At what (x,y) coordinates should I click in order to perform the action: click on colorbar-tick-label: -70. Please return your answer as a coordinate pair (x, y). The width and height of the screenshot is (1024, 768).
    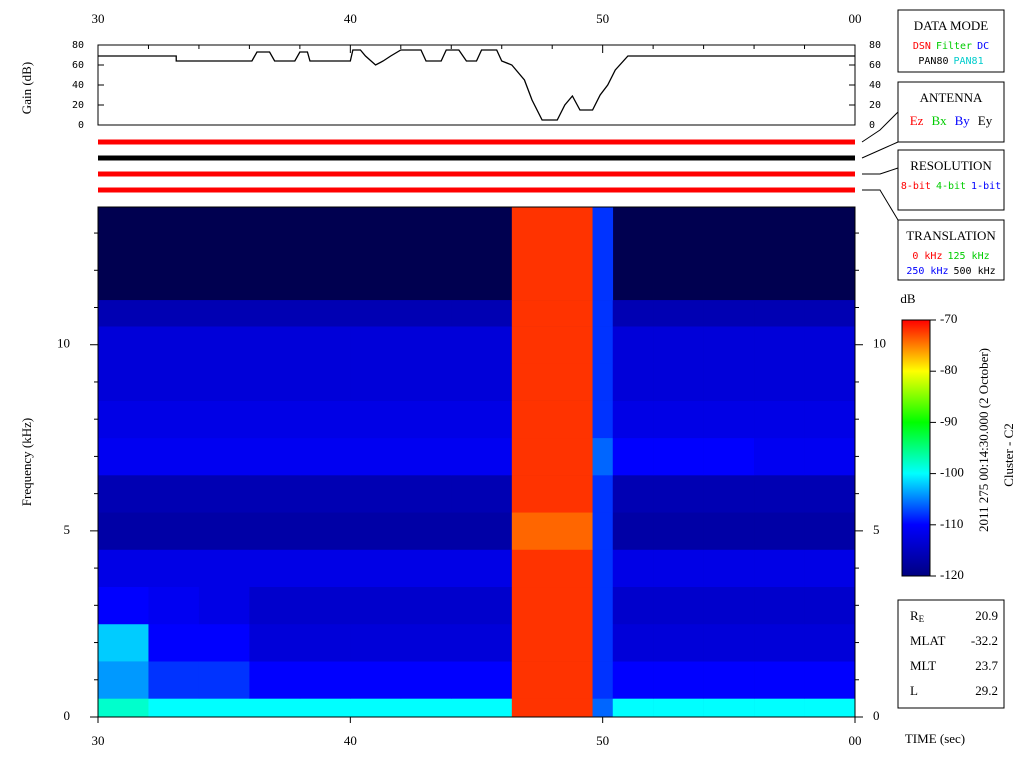
    Looking at the image, I should click on (948, 318).